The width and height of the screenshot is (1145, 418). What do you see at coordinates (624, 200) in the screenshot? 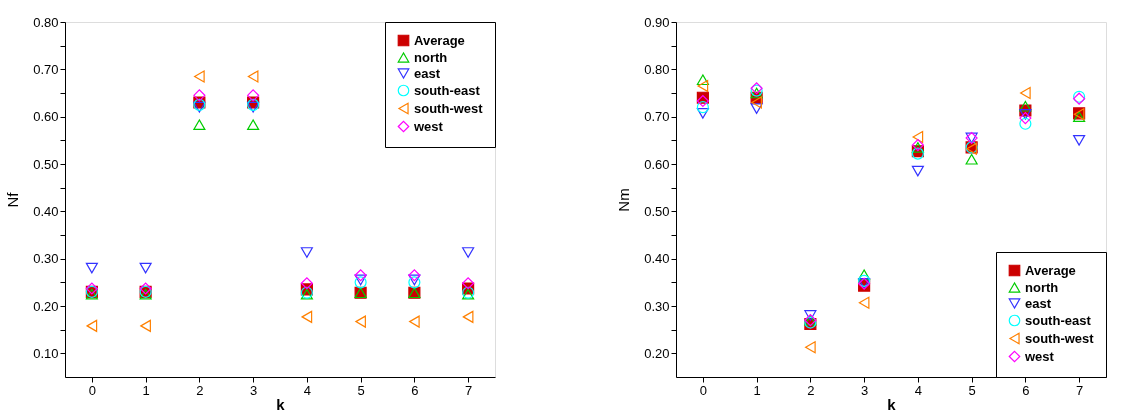
I see `y-axis-title: Nm` at bounding box center [624, 200].